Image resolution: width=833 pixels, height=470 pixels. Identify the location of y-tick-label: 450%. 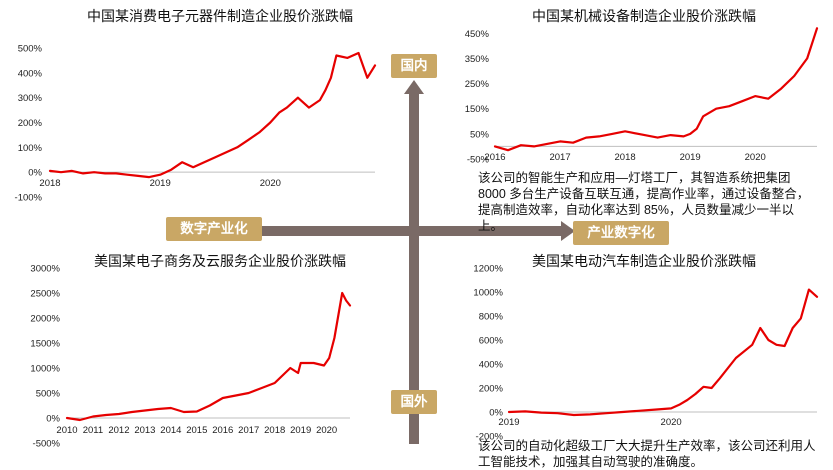
(477, 34).